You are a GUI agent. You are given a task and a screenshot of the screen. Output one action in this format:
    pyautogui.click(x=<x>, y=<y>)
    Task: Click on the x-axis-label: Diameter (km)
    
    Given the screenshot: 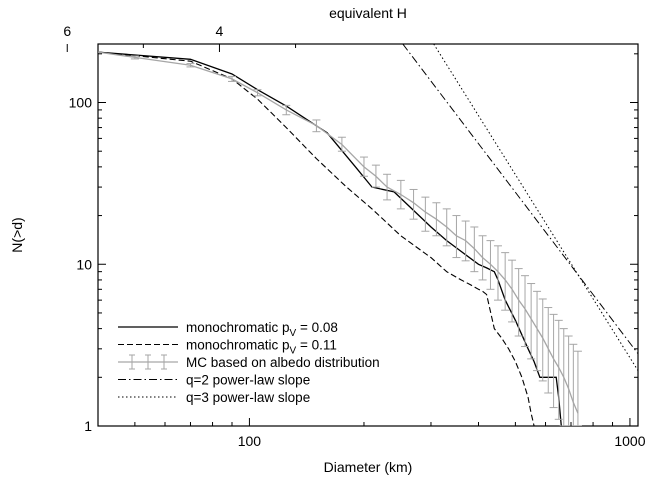 What is the action you would take?
    pyautogui.click(x=368, y=467)
    